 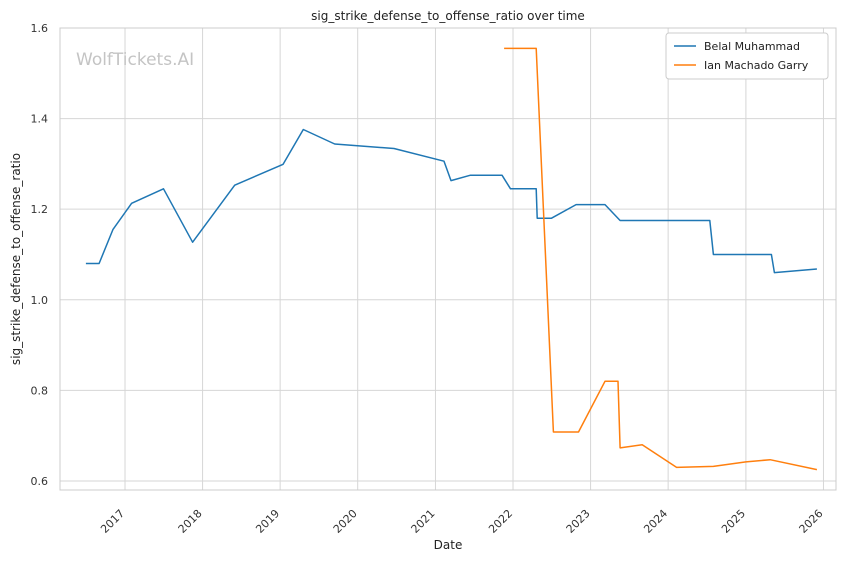 What do you see at coordinates (345, 521) in the screenshot?
I see `x-tick-label: 2020` at bounding box center [345, 521].